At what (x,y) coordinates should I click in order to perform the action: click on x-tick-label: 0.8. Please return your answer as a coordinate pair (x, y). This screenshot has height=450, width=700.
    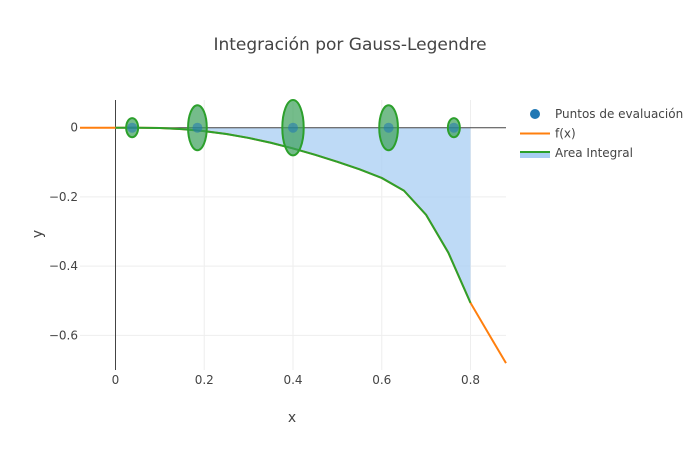
    Looking at the image, I should click on (470, 380).